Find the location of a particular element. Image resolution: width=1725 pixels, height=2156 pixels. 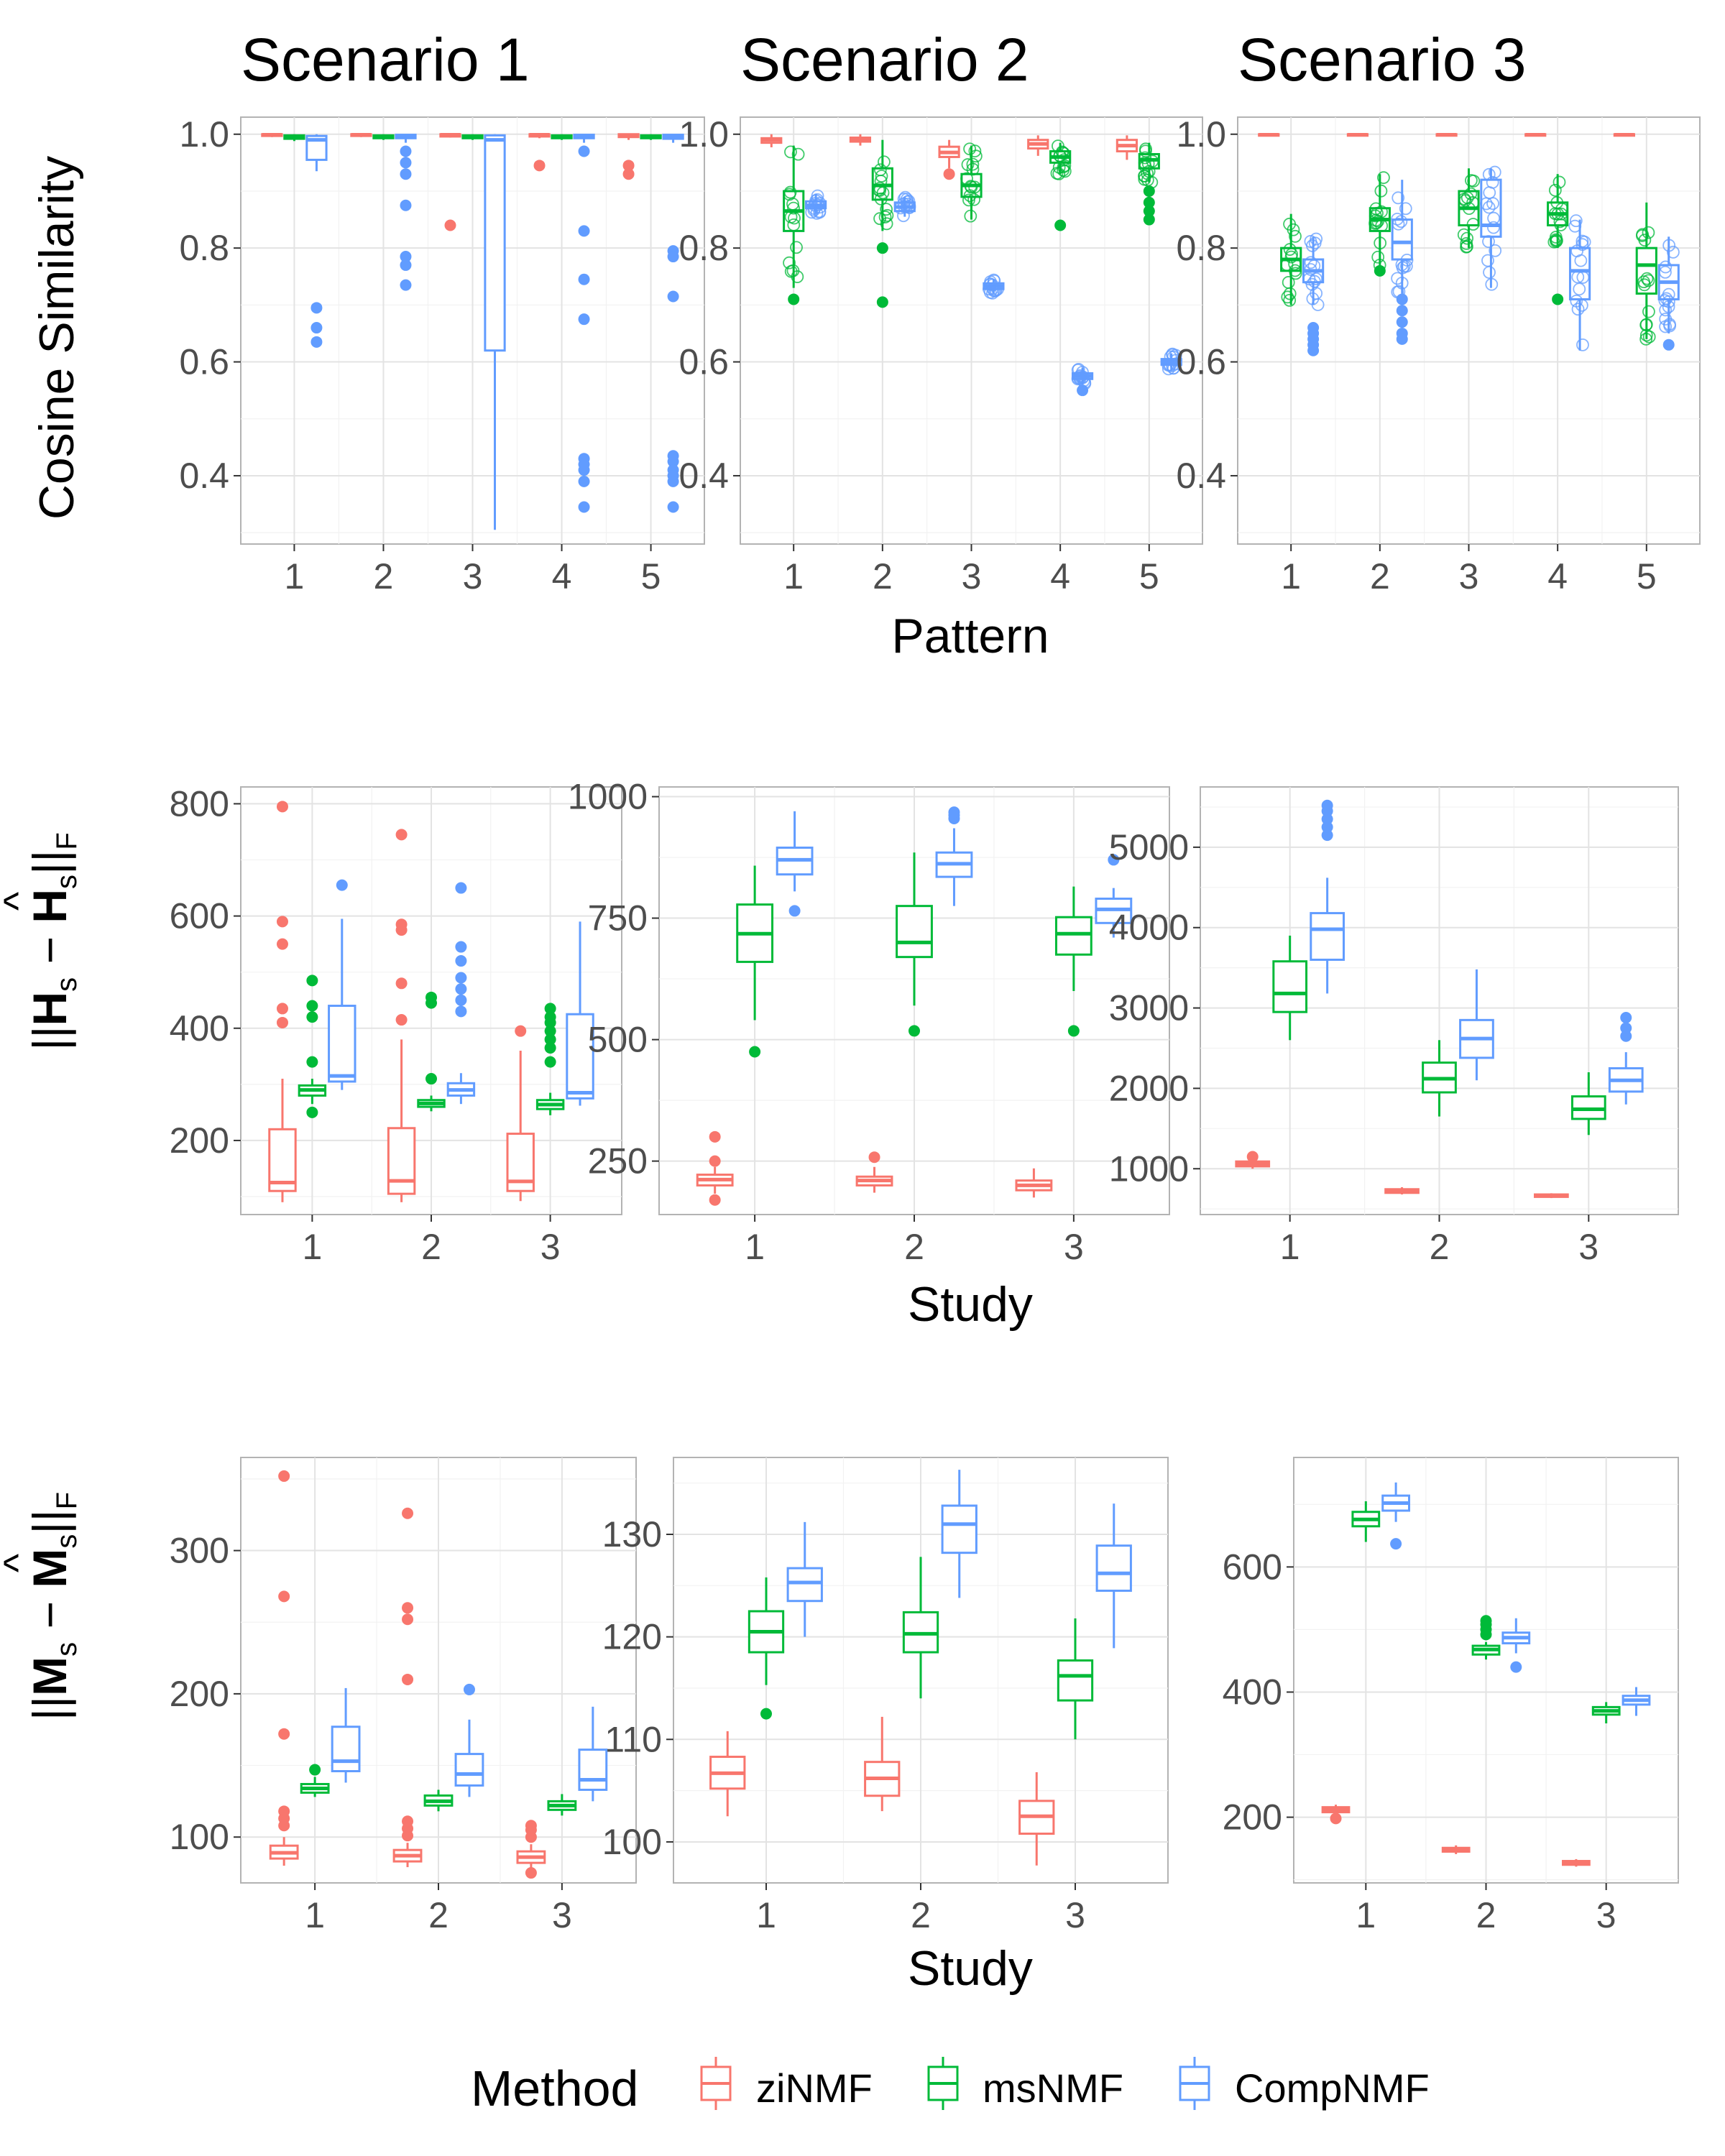

y-tick-label: 1.0 is located at coordinates (703, 134).